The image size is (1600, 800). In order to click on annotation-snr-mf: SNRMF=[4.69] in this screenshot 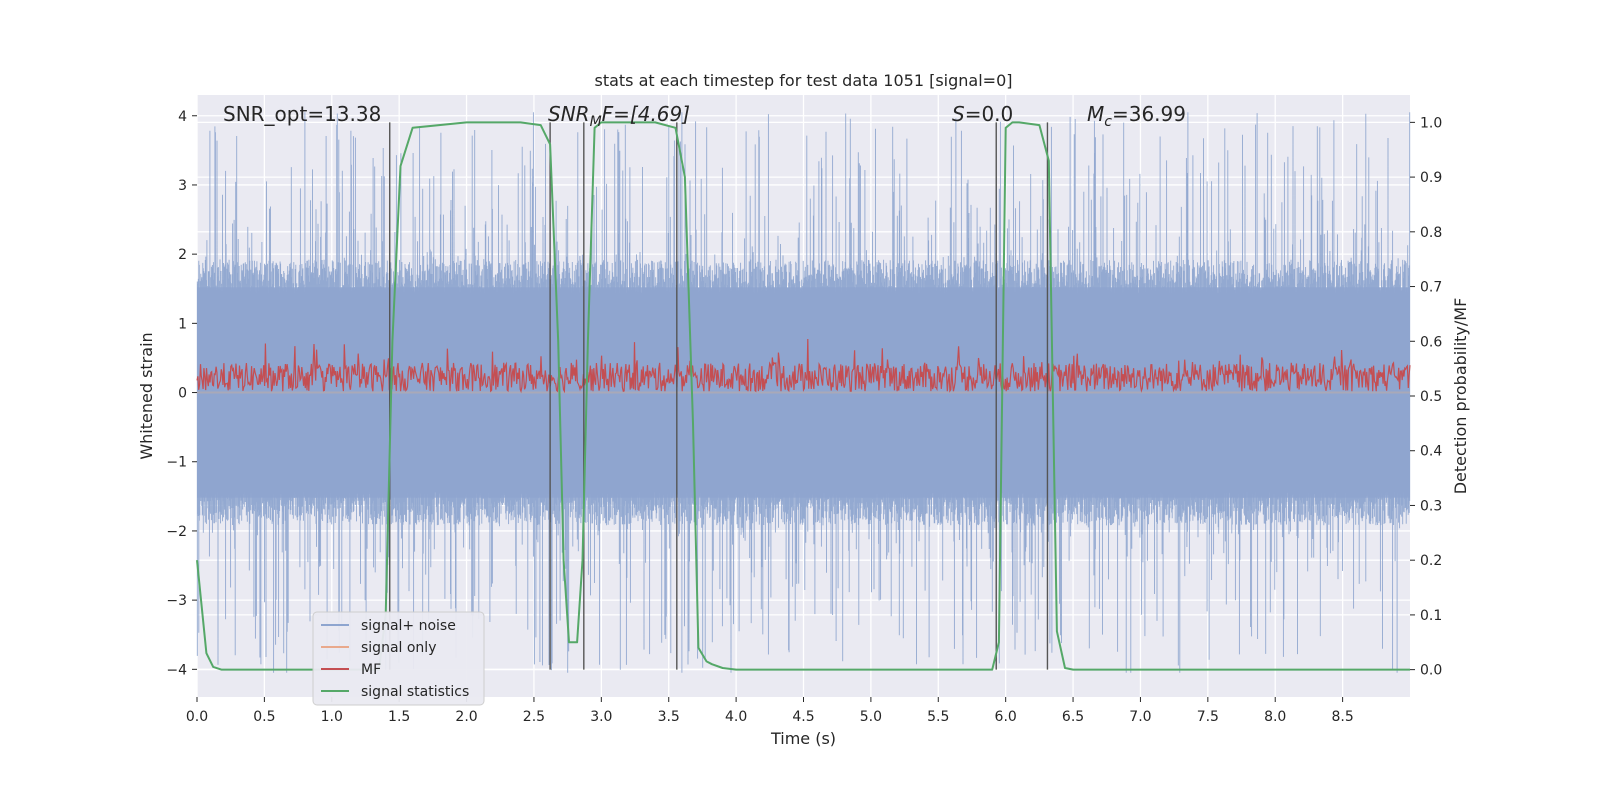, I will do `click(619, 116)`.